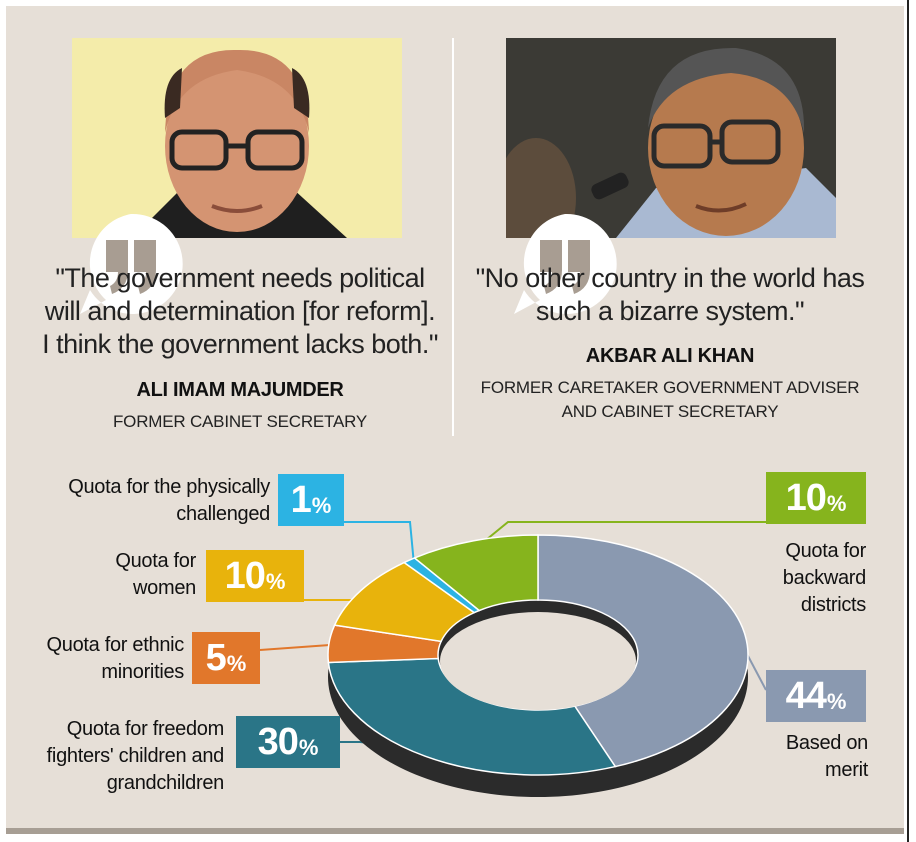 Image resolution: width=916 pixels, height=842 pixels. What do you see at coordinates (453, 237) in the screenshot?
I see `column-divider` at bounding box center [453, 237].